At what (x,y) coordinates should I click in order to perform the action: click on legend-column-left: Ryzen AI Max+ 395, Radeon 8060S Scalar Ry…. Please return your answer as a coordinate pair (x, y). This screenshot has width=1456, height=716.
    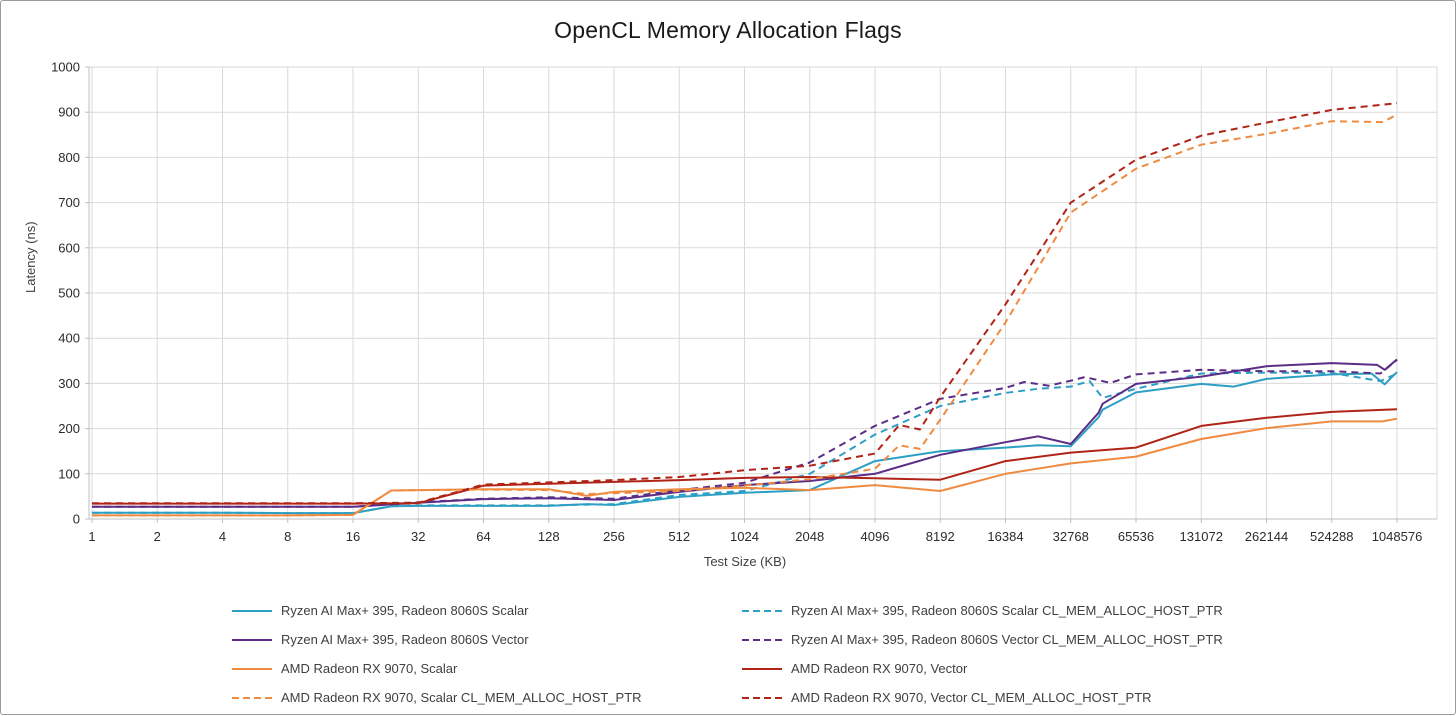
    Looking at the image, I should click on (437, 654).